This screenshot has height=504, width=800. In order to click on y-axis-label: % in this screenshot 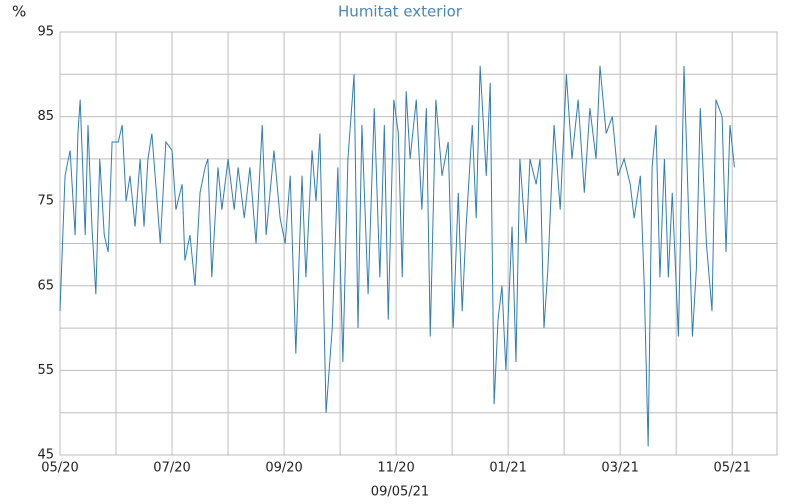, I will do `click(19, 12)`.